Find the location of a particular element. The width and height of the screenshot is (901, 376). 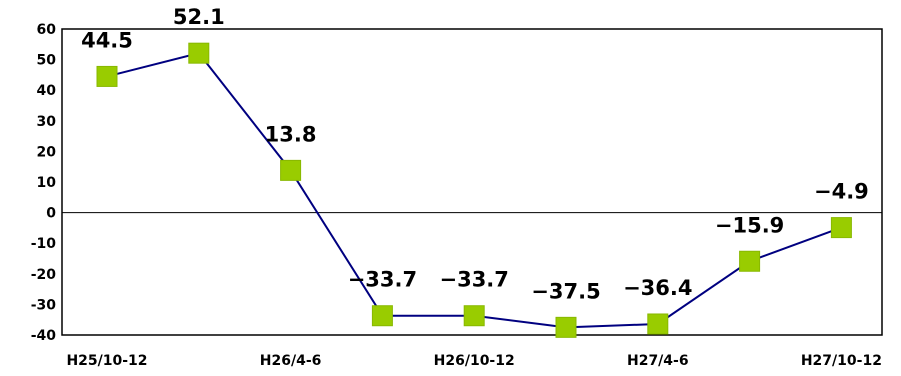

x-tick-label: H27/4-6 is located at coordinates (658, 361).